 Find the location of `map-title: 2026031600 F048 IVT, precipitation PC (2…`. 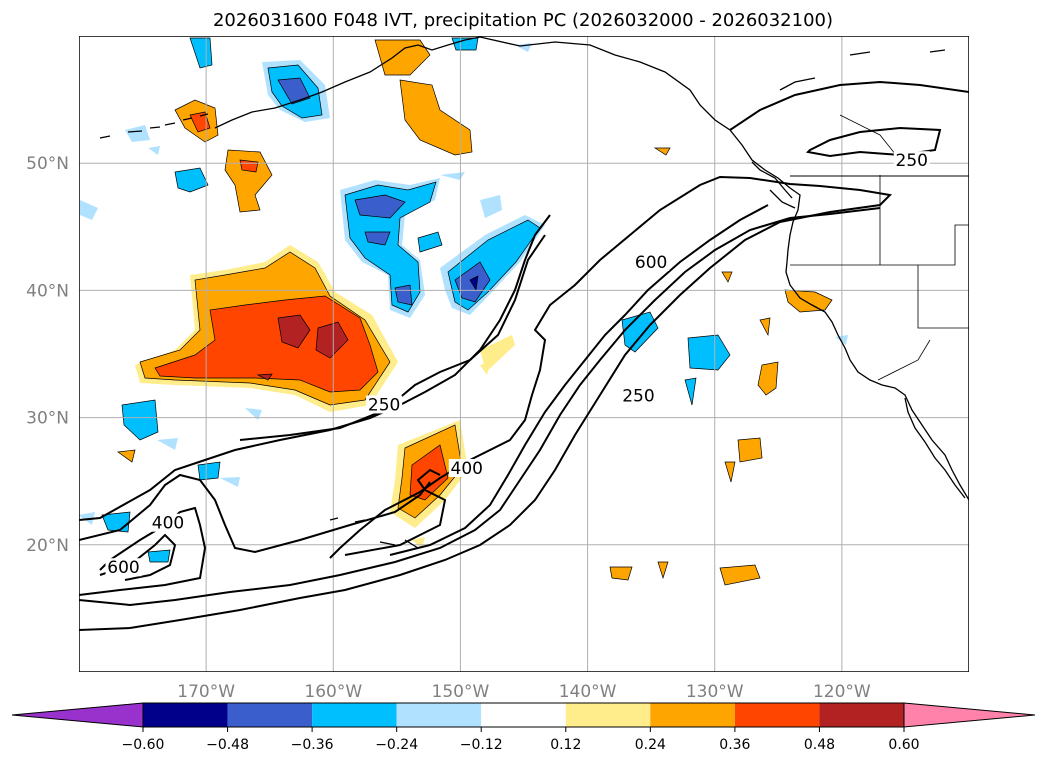

map-title: 2026031600 F048 IVT, precipitation PC (2… is located at coordinates (523, 20).